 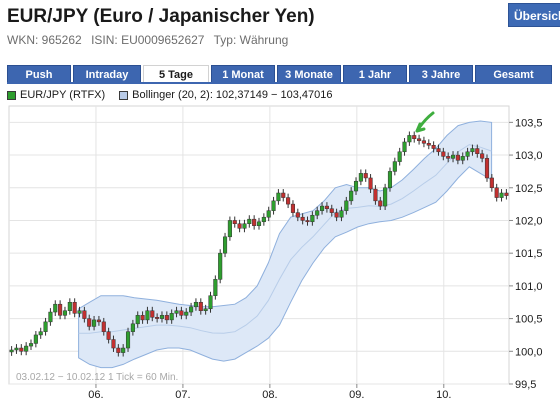 I want to click on legend-swatch-bollinger, so click(x=124, y=95).